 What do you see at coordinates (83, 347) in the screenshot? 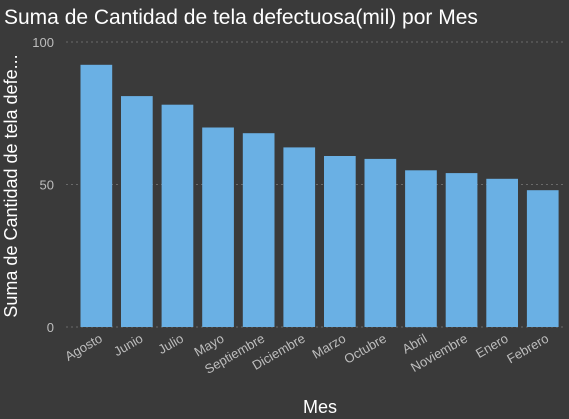
I see `x-tick-label-agosto: Agosto` at bounding box center [83, 347].